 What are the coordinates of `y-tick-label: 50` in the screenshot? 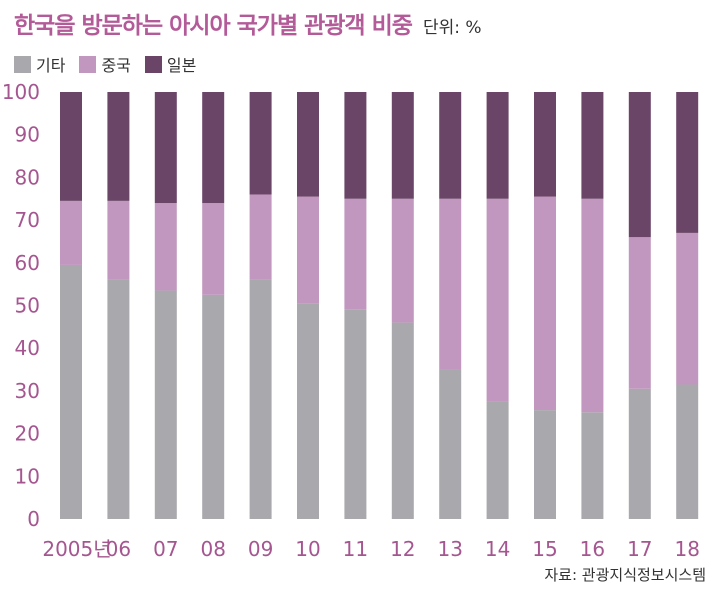 It's located at (27, 306).